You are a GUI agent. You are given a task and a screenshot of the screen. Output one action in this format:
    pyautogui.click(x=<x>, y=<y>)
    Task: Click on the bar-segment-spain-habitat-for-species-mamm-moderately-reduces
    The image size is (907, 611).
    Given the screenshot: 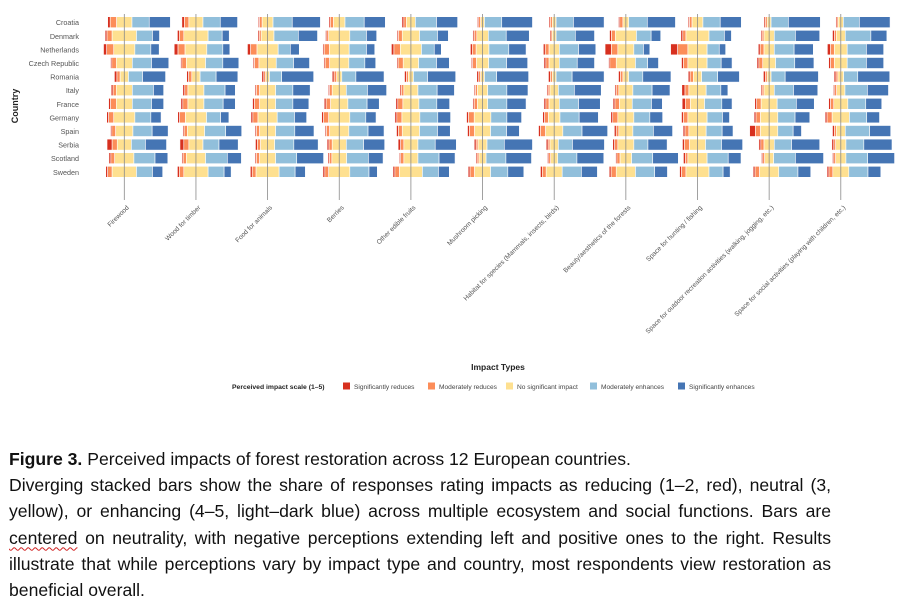 What is the action you would take?
    pyautogui.click(x=543, y=131)
    